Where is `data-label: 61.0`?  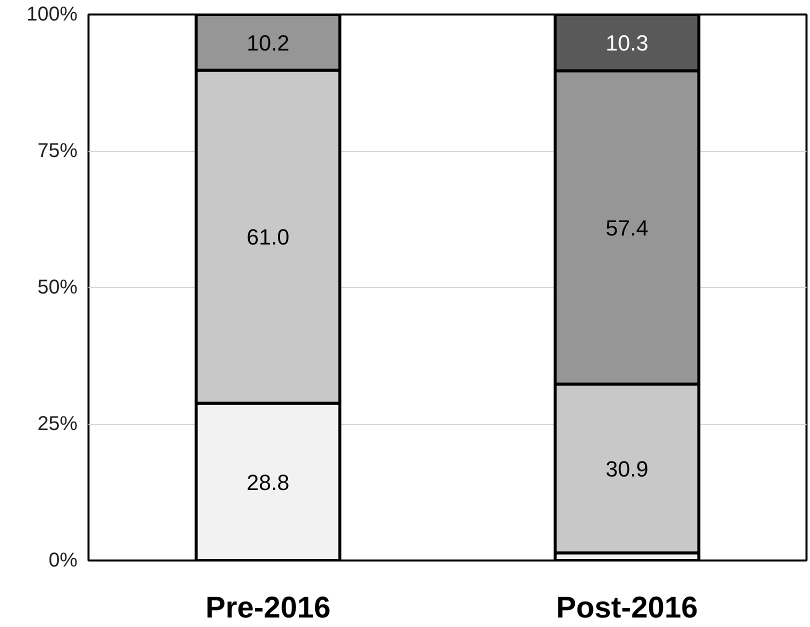 data-label: 61.0 is located at coordinates (268, 237).